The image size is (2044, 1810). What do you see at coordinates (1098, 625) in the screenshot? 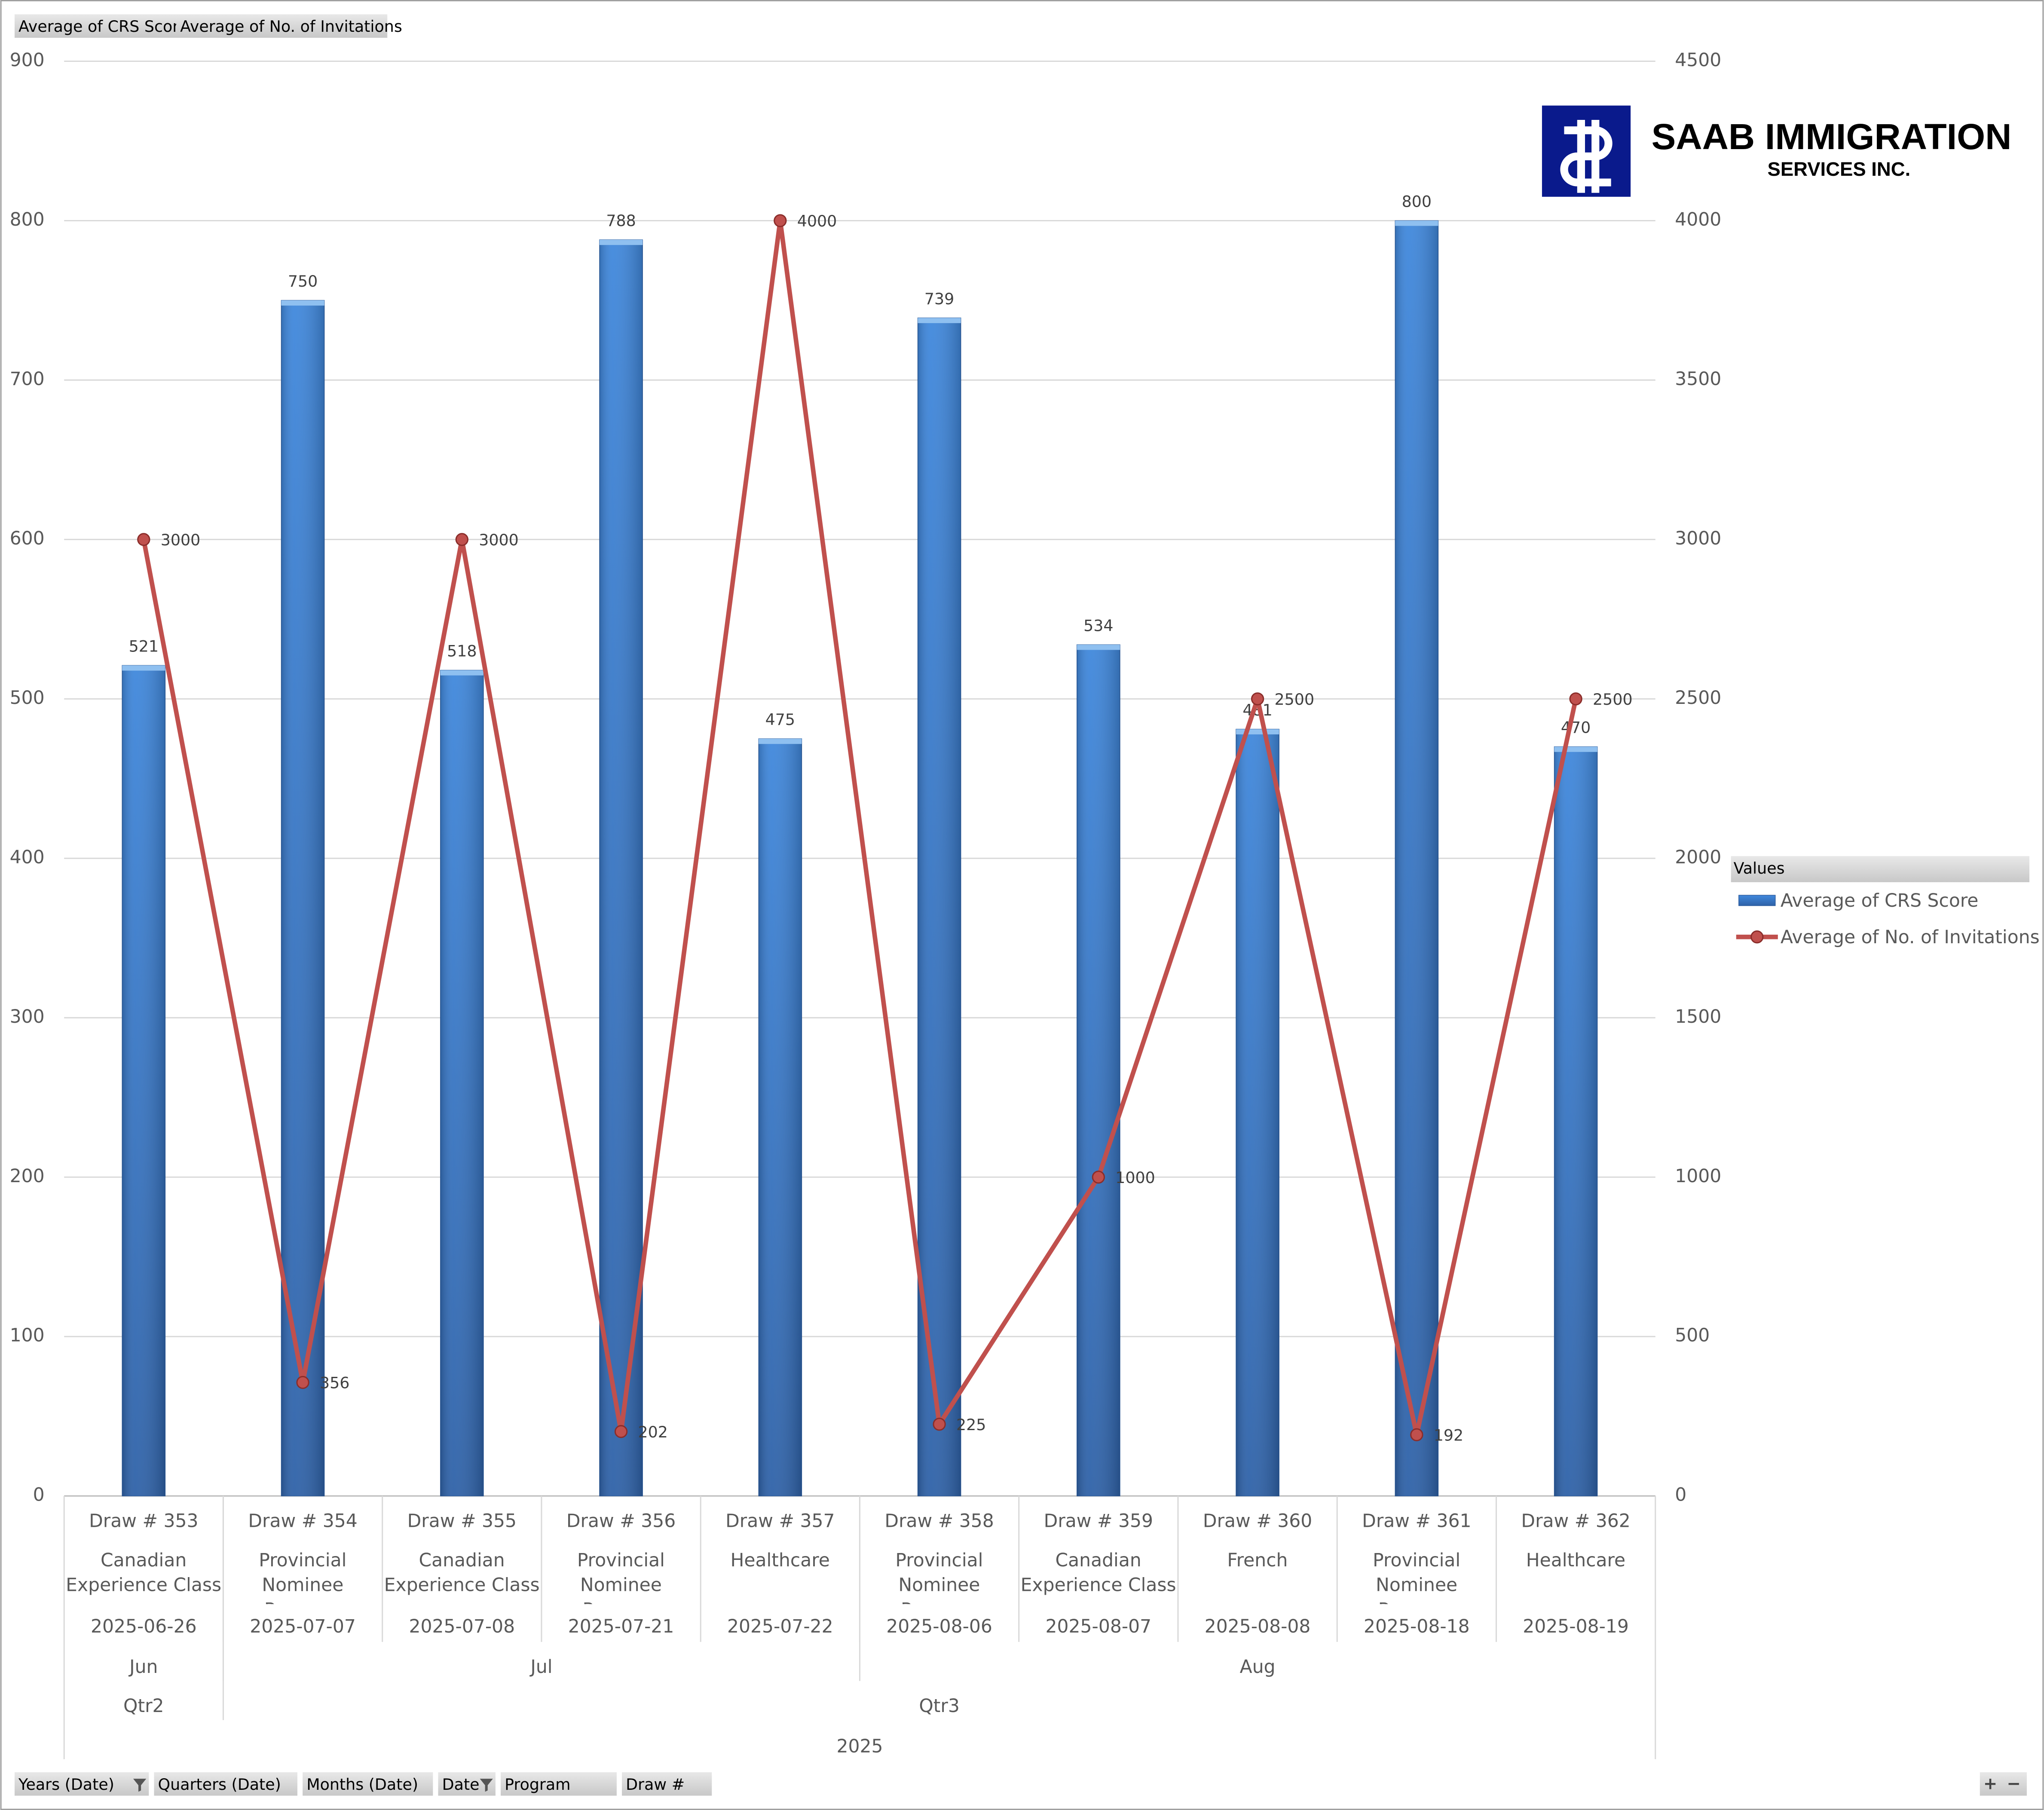
I see `bar-value-label: 534` at bounding box center [1098, 625].